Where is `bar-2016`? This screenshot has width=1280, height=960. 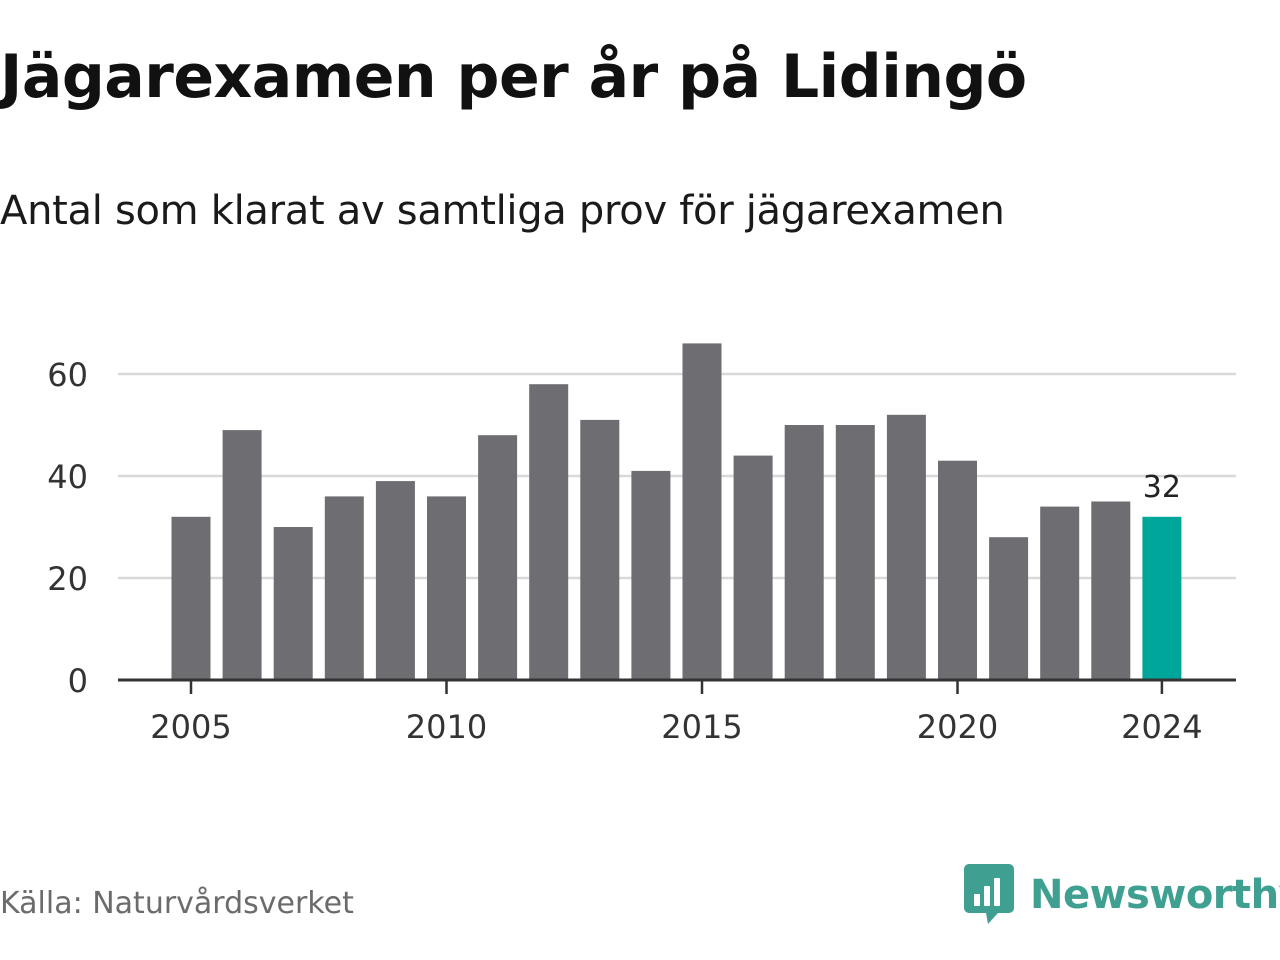
bar-2016 is located at coordinates (753, 567).